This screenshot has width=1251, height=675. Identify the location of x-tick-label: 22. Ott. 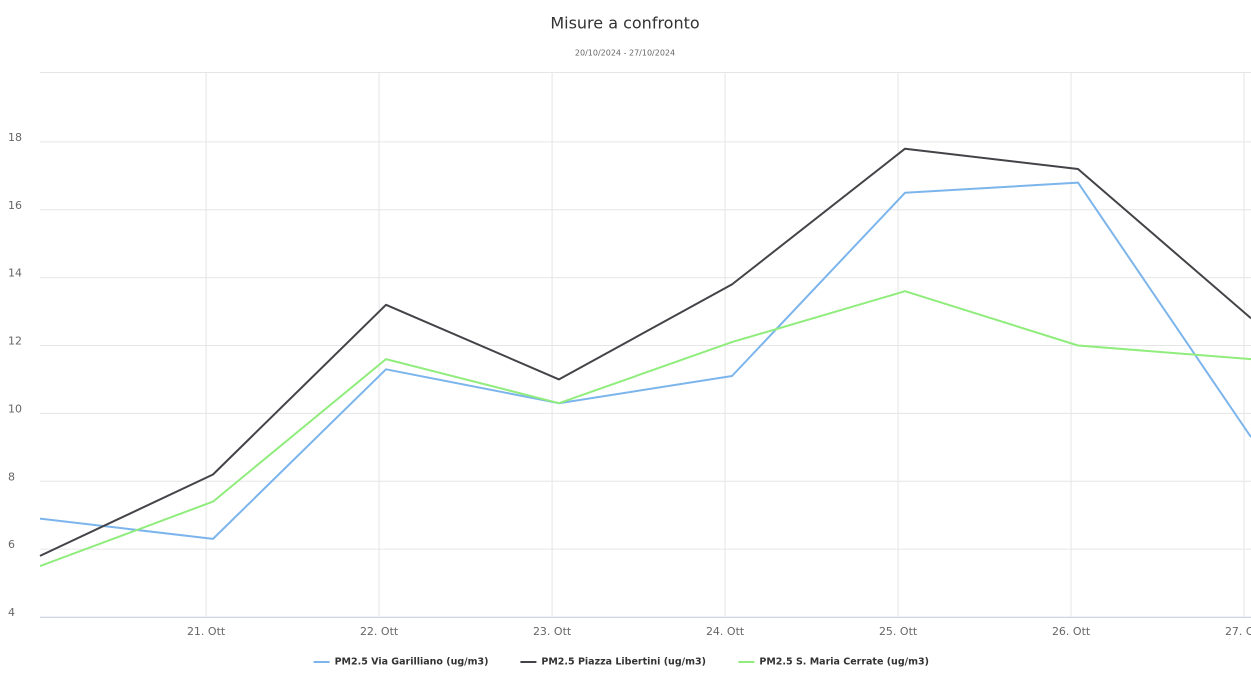
(379, 631).